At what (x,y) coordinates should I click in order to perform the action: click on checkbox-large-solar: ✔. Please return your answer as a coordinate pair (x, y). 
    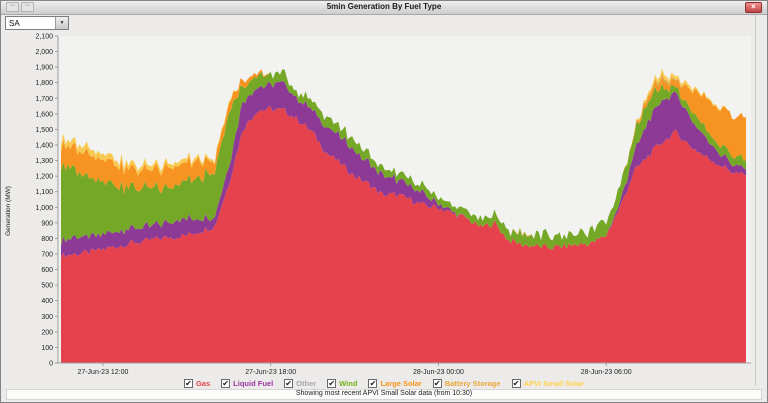
    Looking at the image, I should click on (373, 383).